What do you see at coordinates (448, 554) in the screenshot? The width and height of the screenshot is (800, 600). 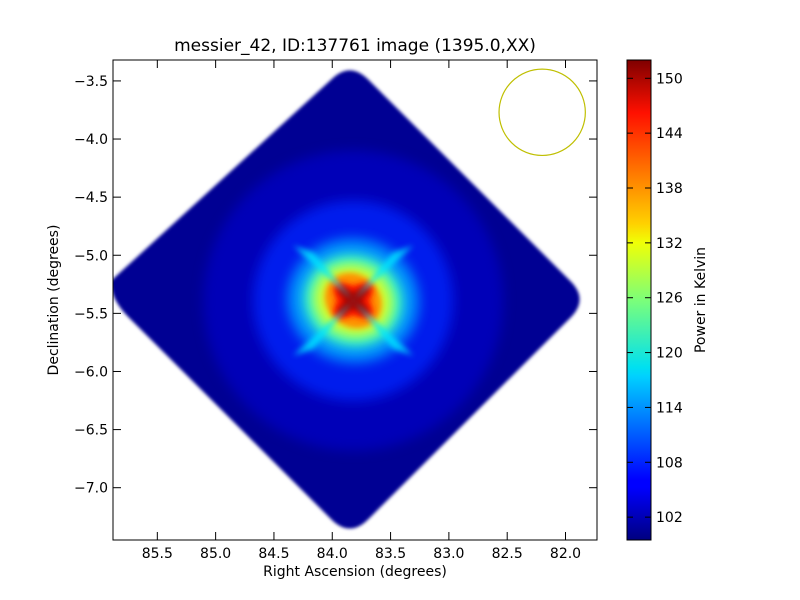 I see `x-tick-label: 83.0` at bounding box center [448, 554].